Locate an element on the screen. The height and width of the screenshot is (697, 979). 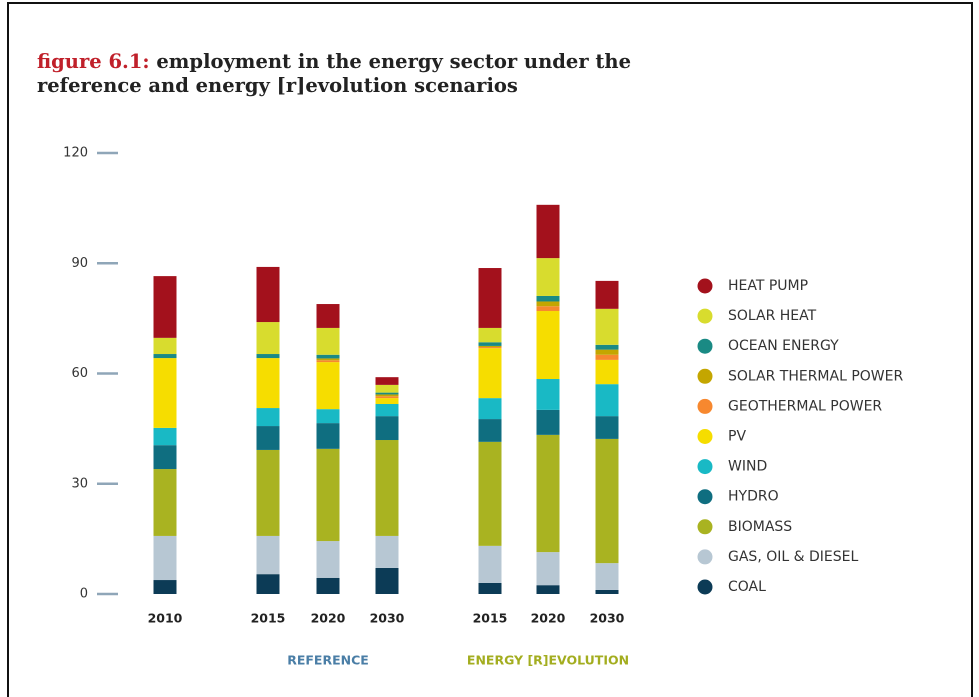
y-tick-label: 30 is located at coordinates (79, 483).